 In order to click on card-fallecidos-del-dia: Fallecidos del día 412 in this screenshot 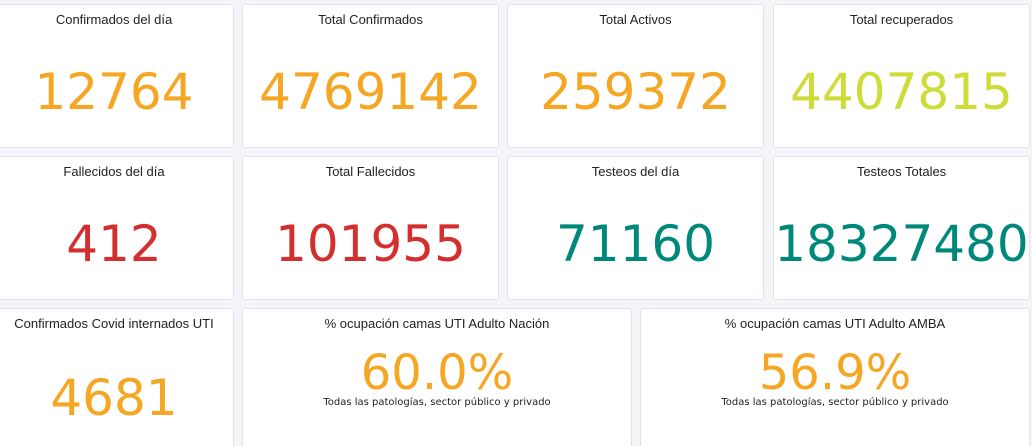, I will do `click(117, 228)`.